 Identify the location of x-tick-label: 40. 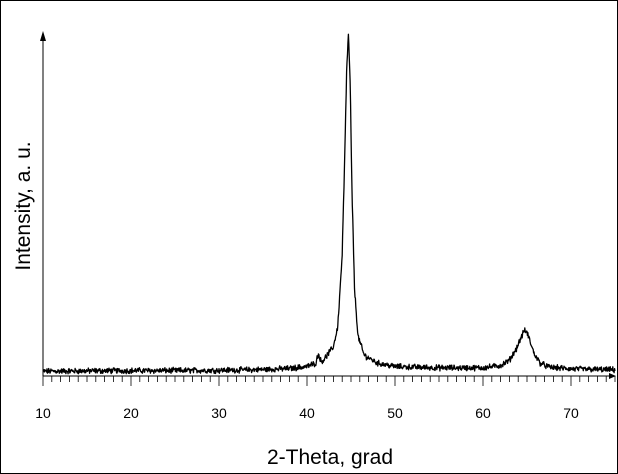
(307, 413).